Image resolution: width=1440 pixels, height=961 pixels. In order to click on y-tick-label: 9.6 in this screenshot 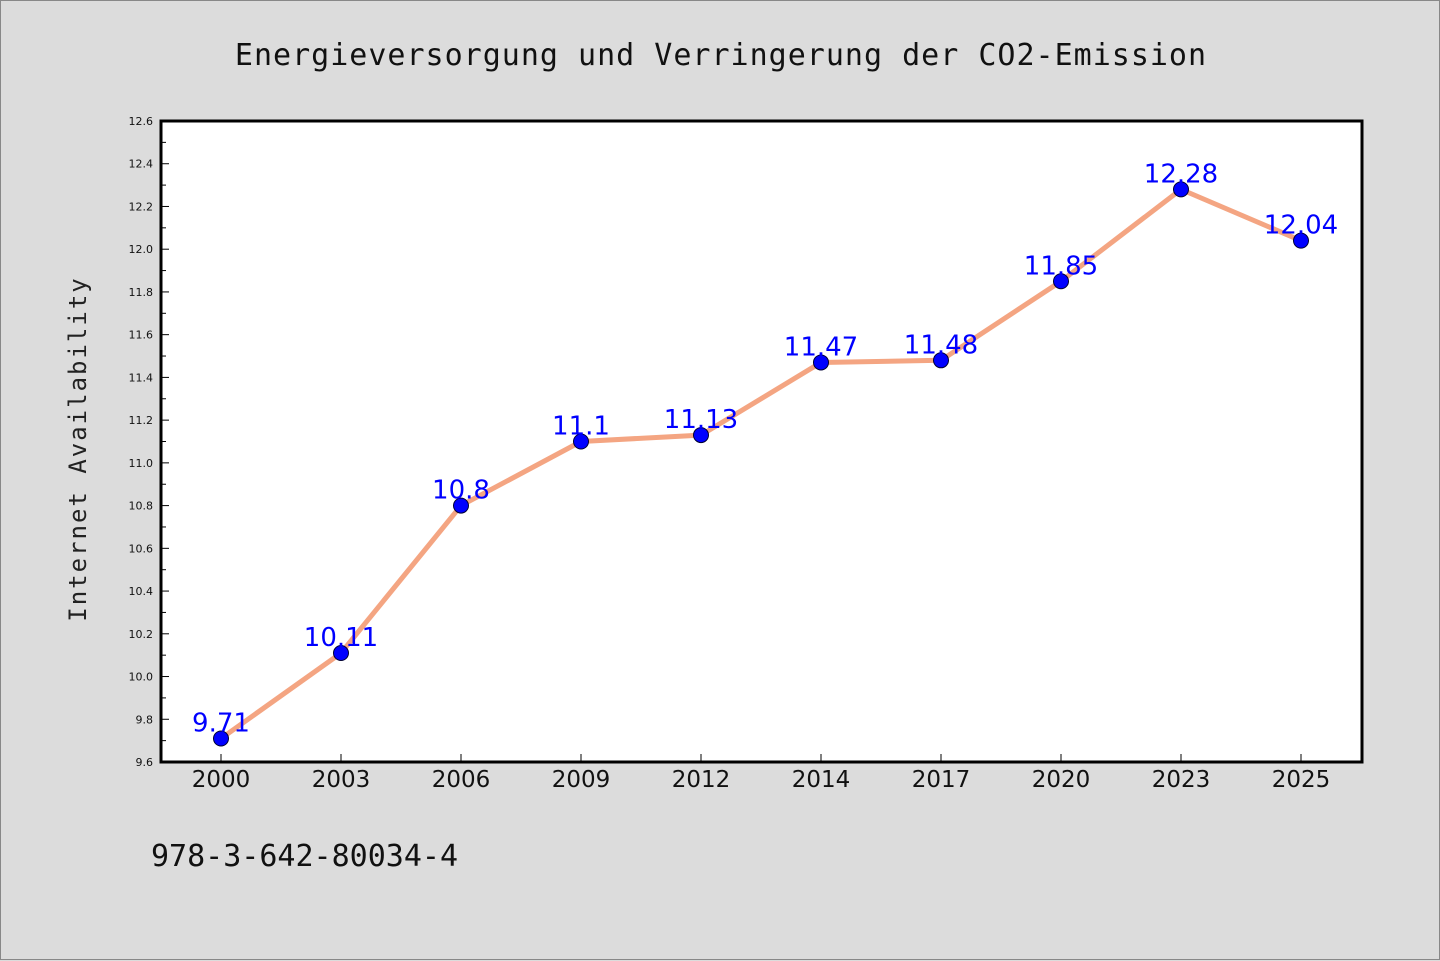, I will do `click(145, 762)`.